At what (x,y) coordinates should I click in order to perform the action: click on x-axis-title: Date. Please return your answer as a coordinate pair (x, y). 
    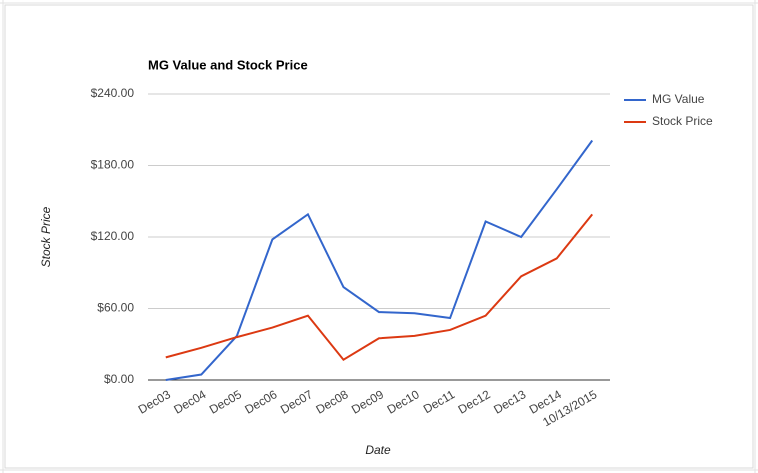
    Looking at the image, I should click on (378, 450).